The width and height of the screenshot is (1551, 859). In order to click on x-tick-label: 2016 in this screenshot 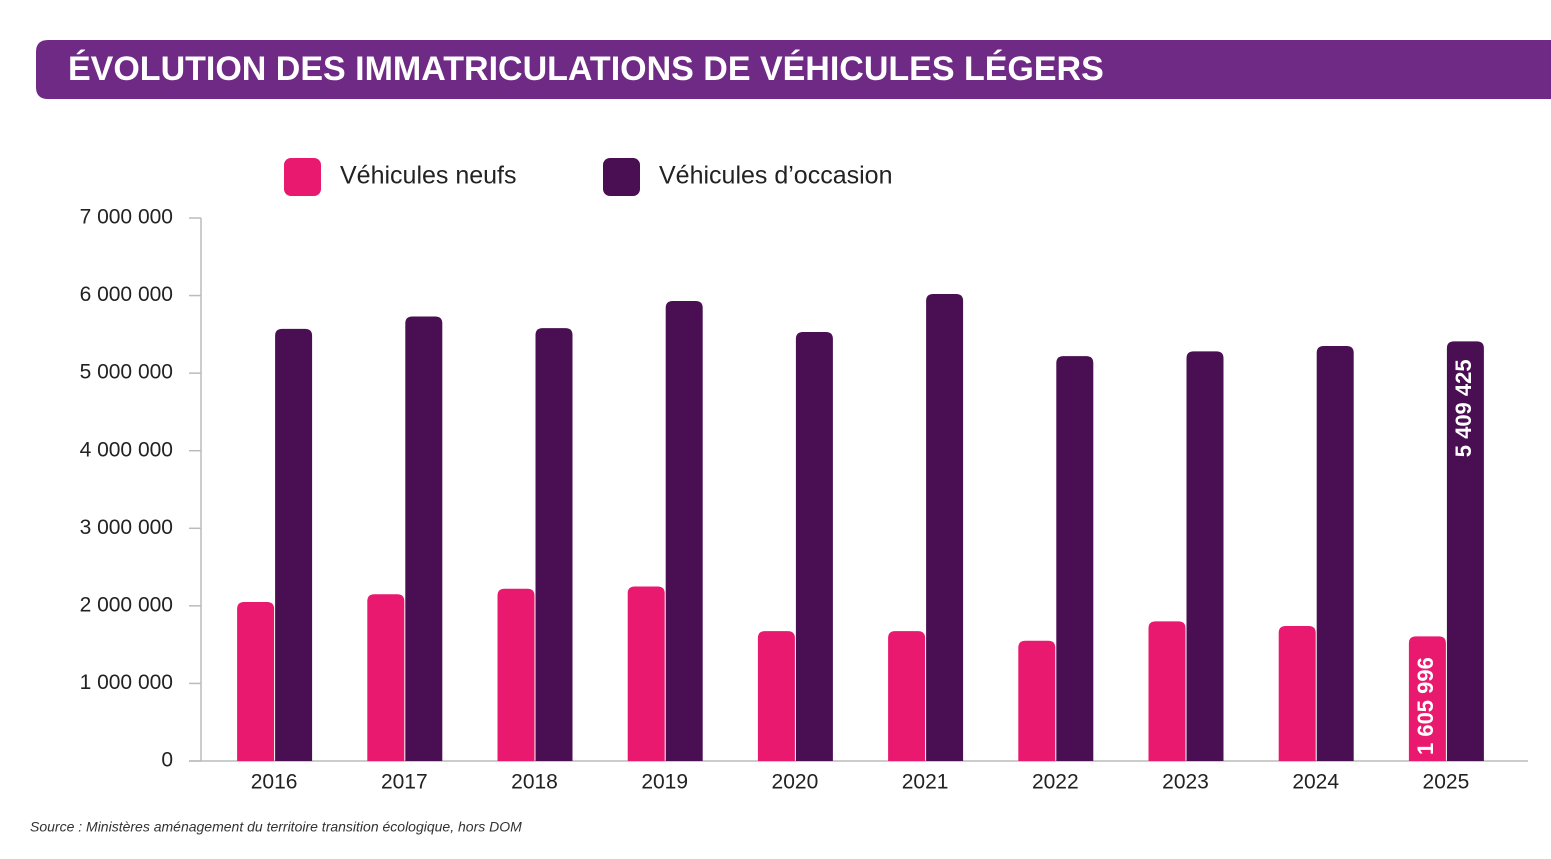, I will do `click(274, 782)`.